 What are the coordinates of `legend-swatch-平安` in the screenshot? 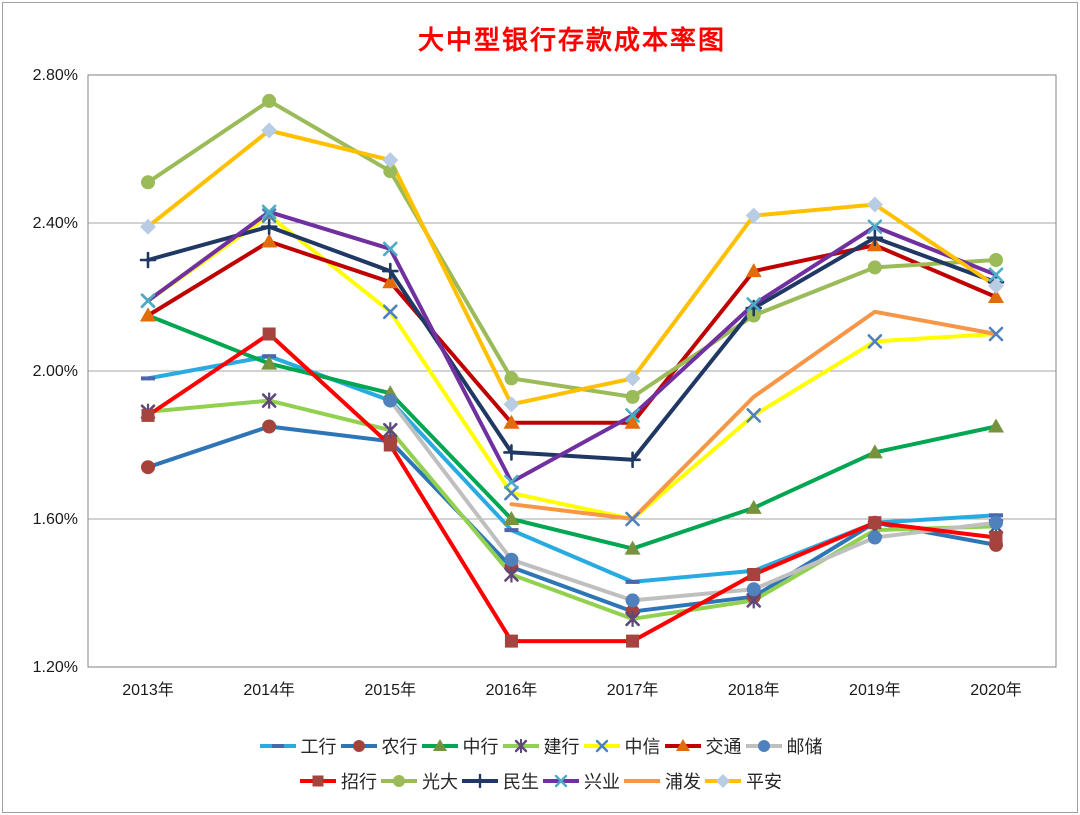 It's located at (723, 781).